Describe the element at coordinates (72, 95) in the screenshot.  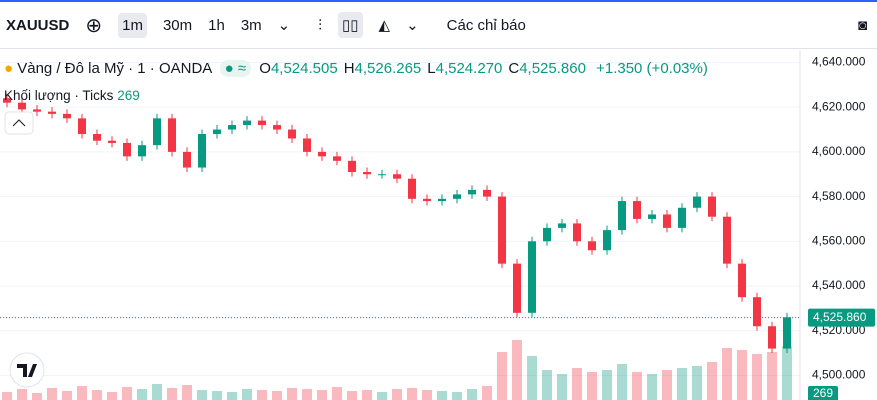
I see `volume-legend: Khối lượng · Ticks 269` at that location.